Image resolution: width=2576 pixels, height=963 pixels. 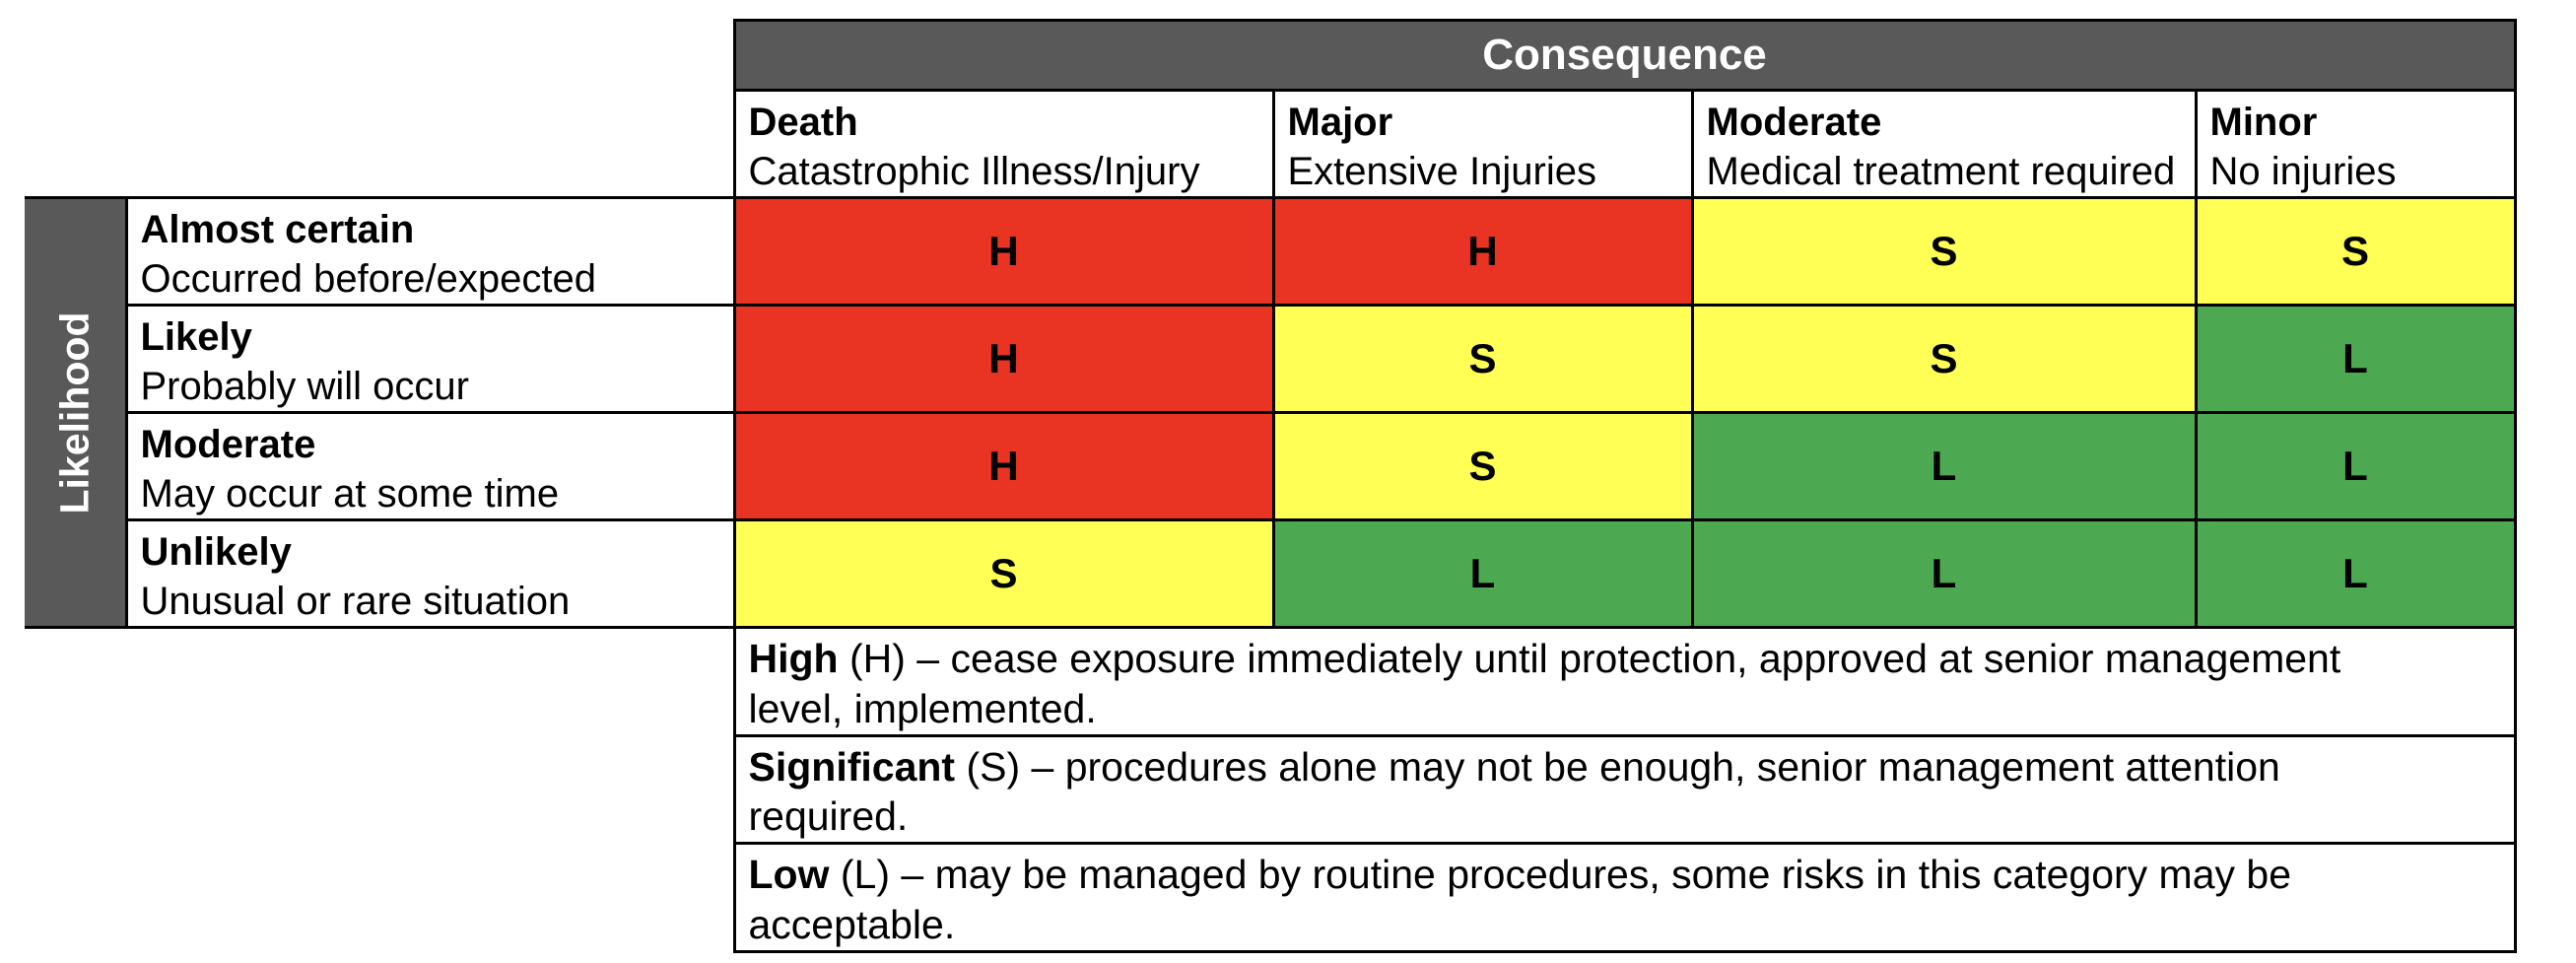 I want to click on row-title: Almost certain, so click(x=278, y=229).